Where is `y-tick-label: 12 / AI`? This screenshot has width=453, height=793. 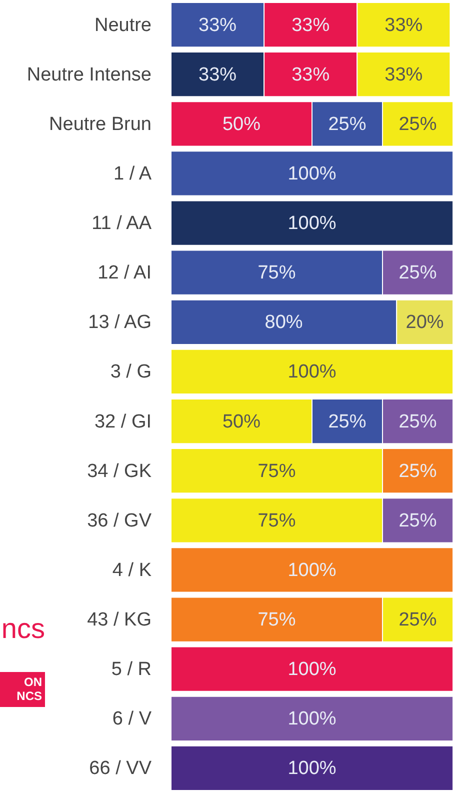
y-tick-label: 12 / AI is located at coordinates (125, 273).